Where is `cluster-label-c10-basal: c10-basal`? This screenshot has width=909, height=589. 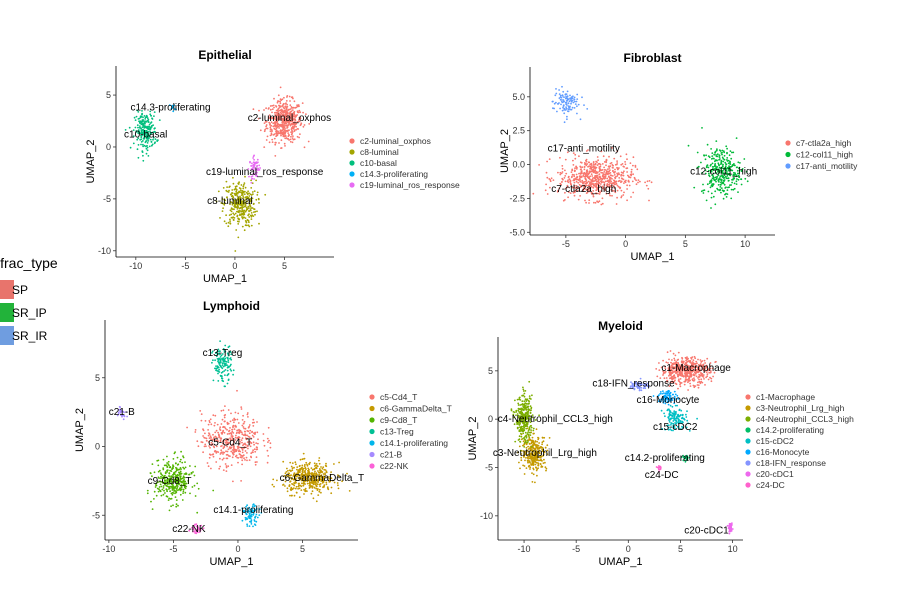 cluster-label-c10-basal: c10-basal is located at coordinates (145, 135).